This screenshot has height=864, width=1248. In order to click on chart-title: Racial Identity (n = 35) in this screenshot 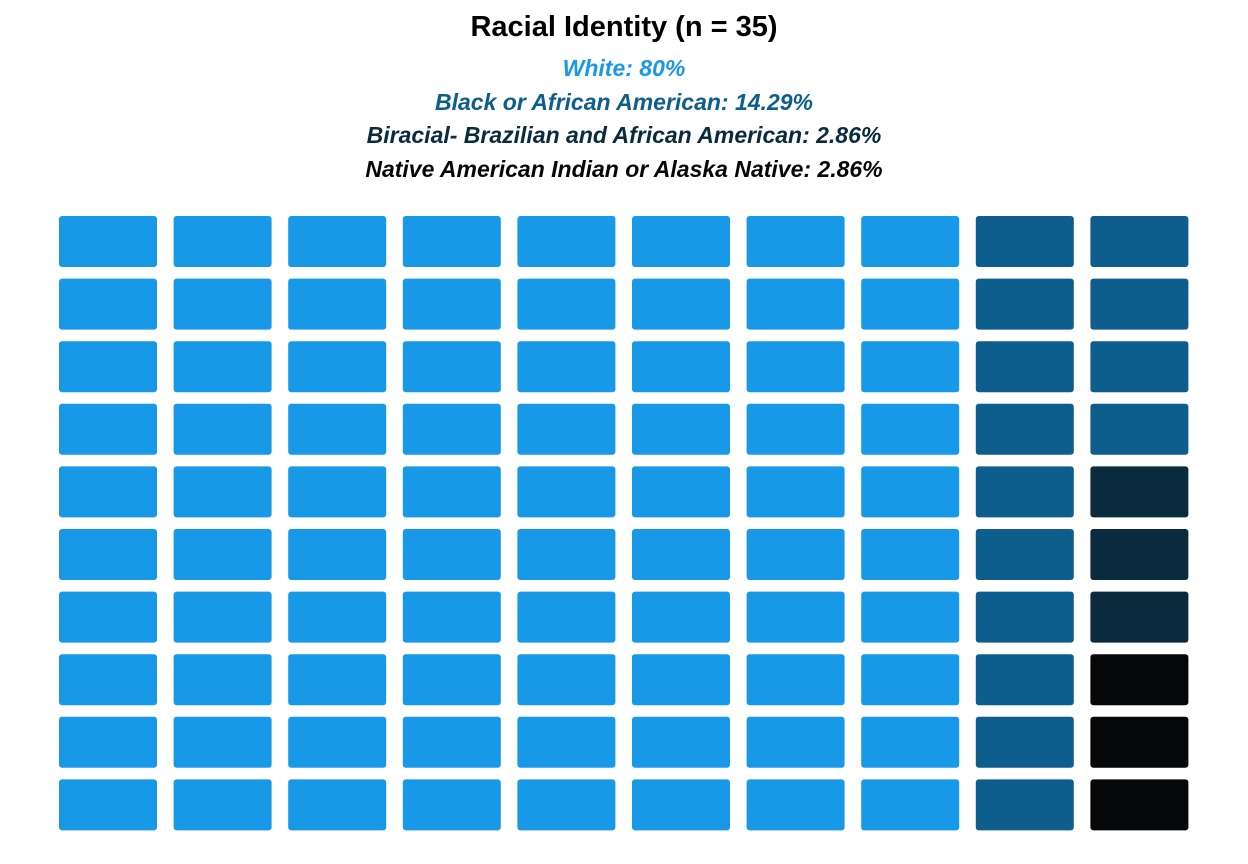, I will do `click(624, 27)`.